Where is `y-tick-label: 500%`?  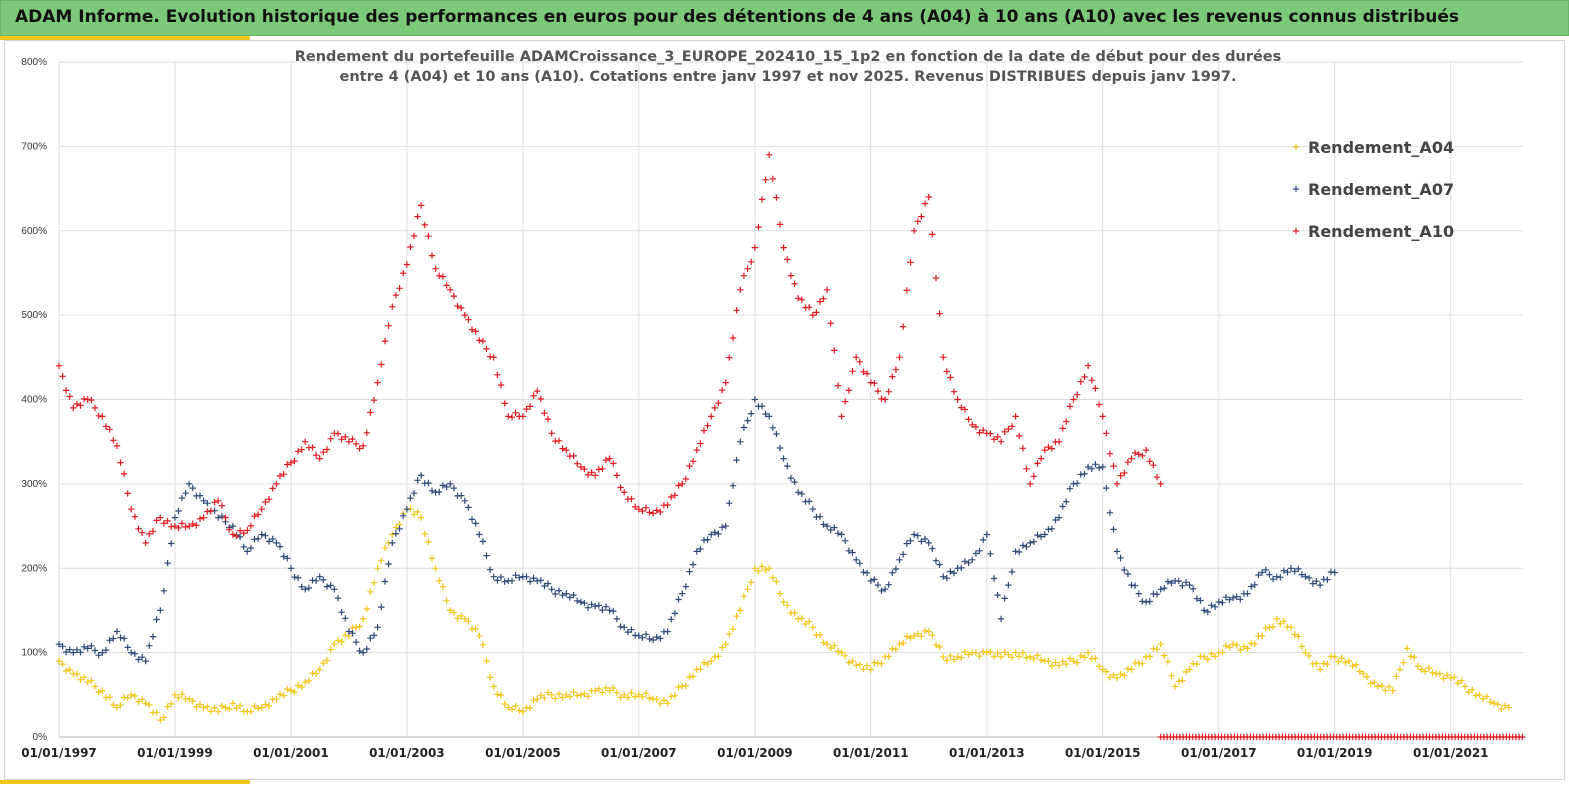 y-tick-label: 500% is located at coordinates (34, 315).